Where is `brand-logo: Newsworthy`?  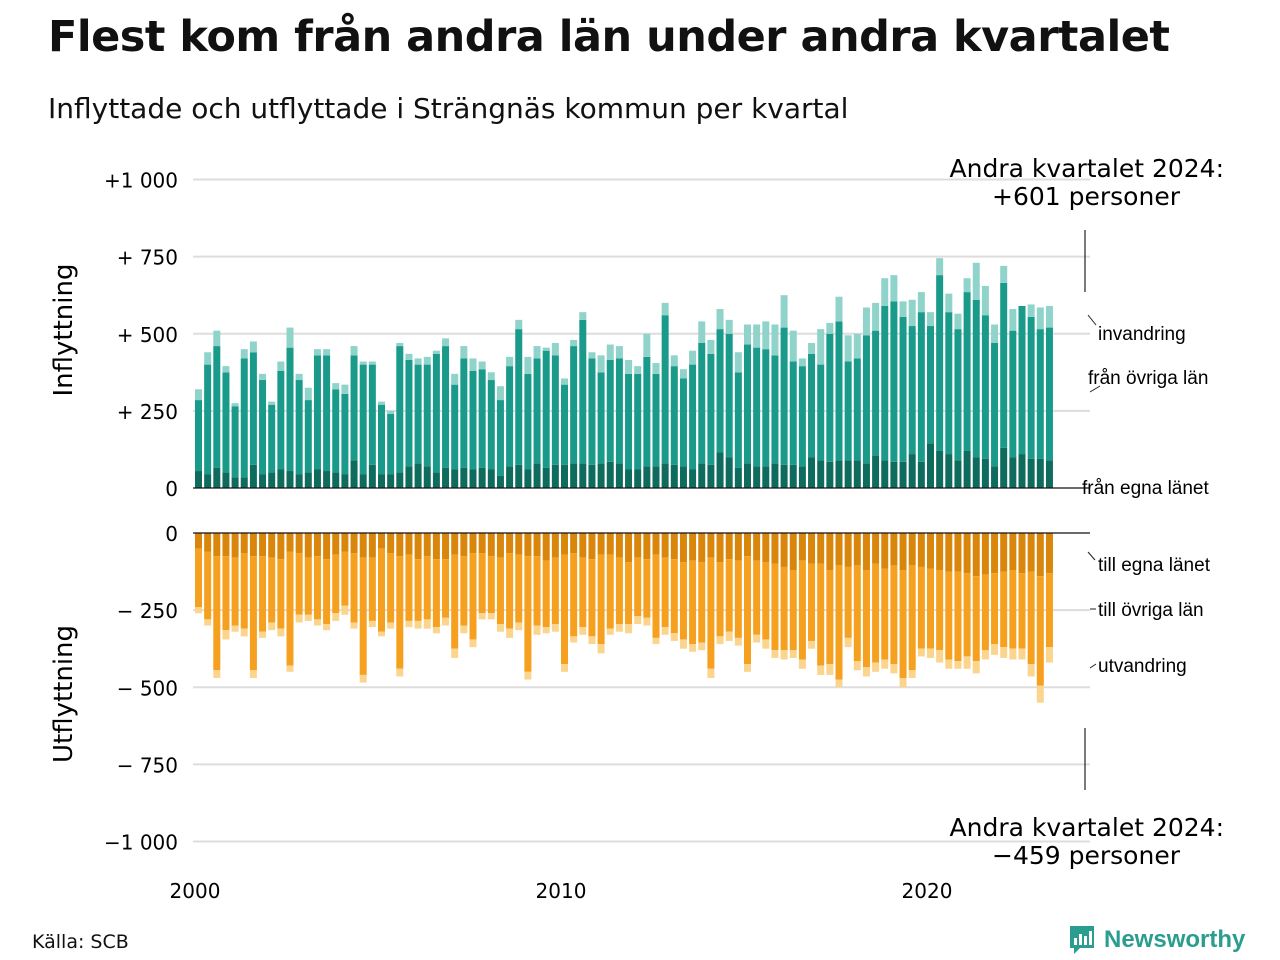
brand-logo: Newsworthy is located at coordinates (1156, 940).